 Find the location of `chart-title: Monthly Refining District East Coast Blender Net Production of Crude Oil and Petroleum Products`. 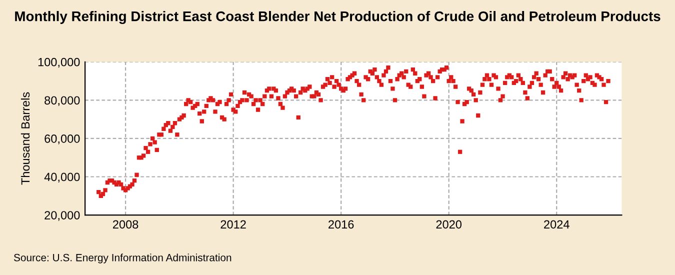

chart-title: Monthly Refining District East Coast Blender Net Production of Crude Oil and Petroleum Products is located at coordinates (337, 17).